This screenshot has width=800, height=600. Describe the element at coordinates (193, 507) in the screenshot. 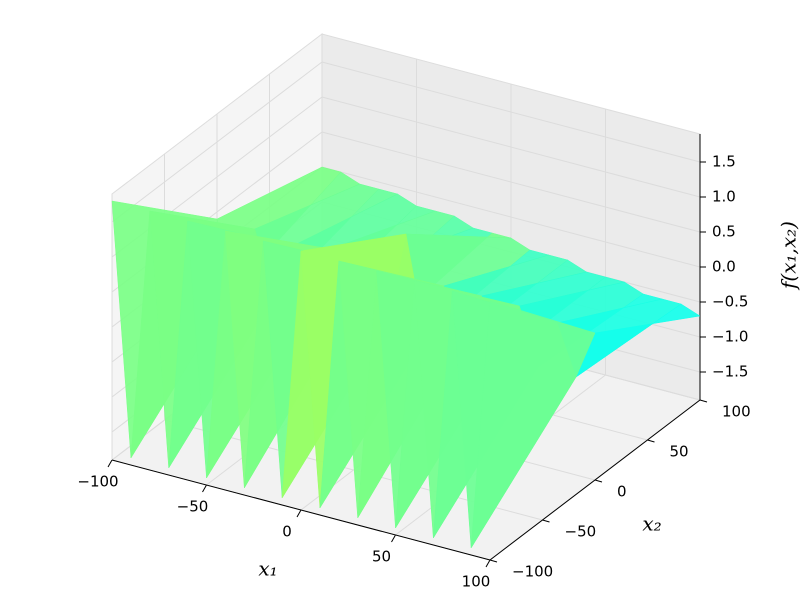

I see `x-tick-label: −50` at that location.